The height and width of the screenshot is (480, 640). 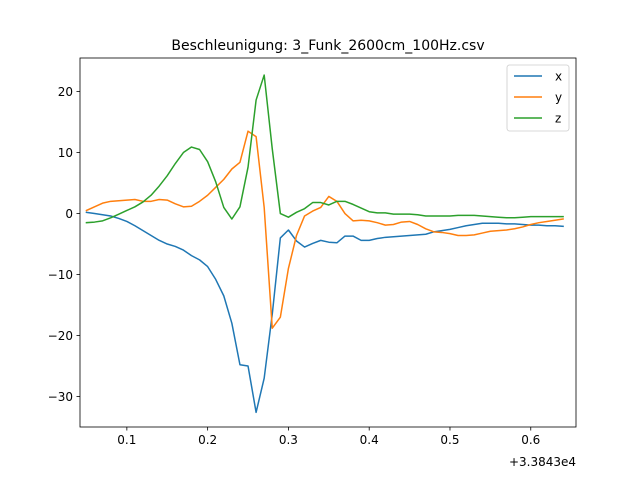 I want to click on x-tick-label: 0.5, so click(x=449, y=440).